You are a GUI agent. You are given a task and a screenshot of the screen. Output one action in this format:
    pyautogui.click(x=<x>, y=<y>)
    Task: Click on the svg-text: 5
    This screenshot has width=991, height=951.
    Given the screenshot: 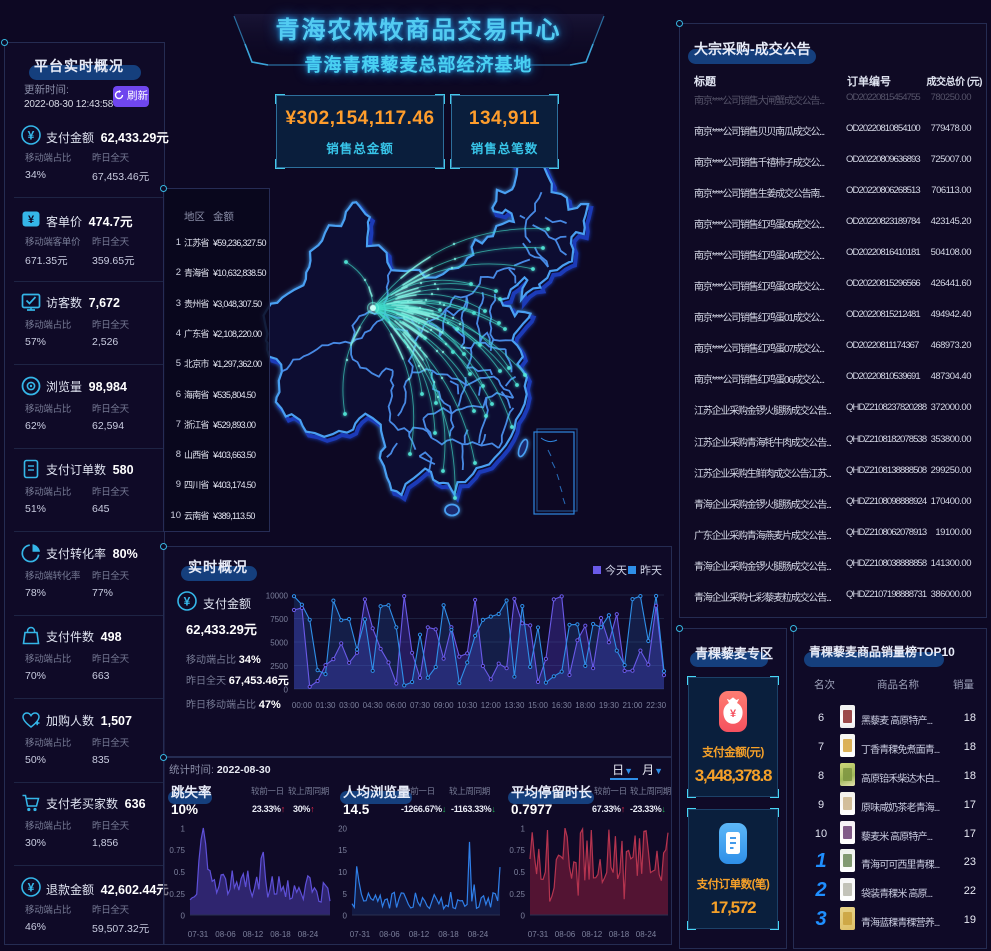 What is the action you would take?
    pyautogui.click(x=345, y=894)
    